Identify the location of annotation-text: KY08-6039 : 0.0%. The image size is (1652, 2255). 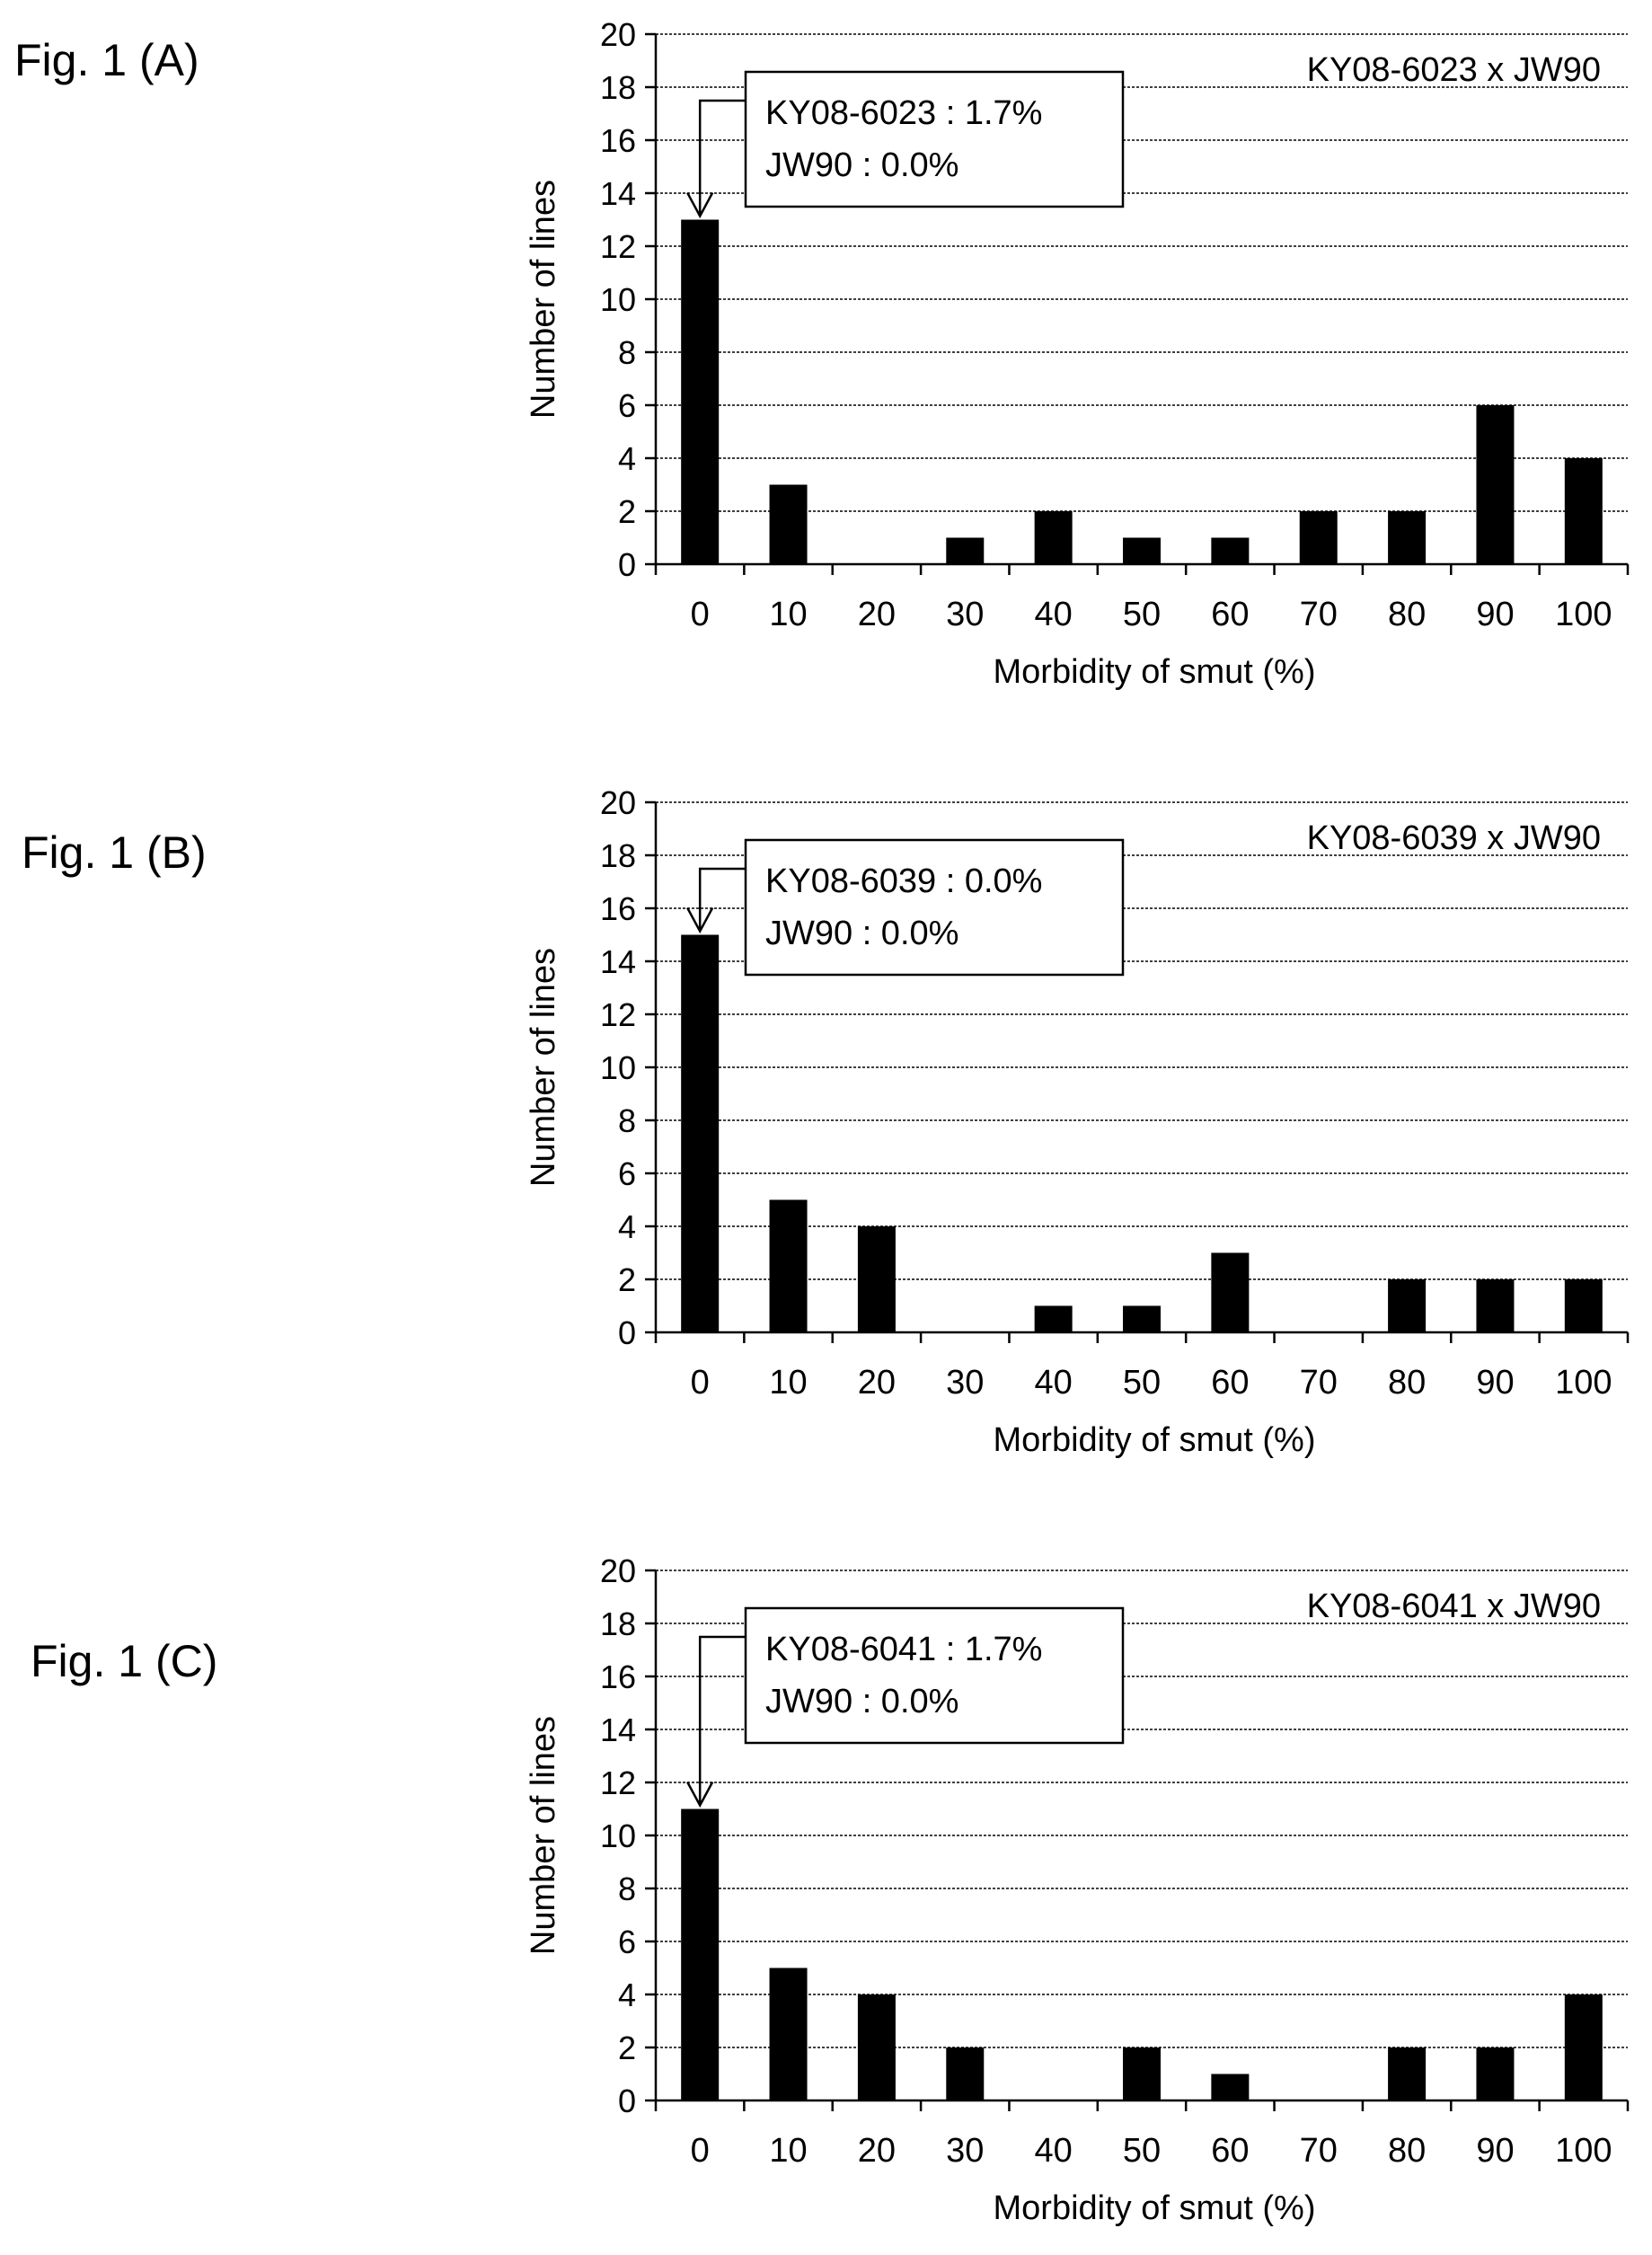
(903, 881).